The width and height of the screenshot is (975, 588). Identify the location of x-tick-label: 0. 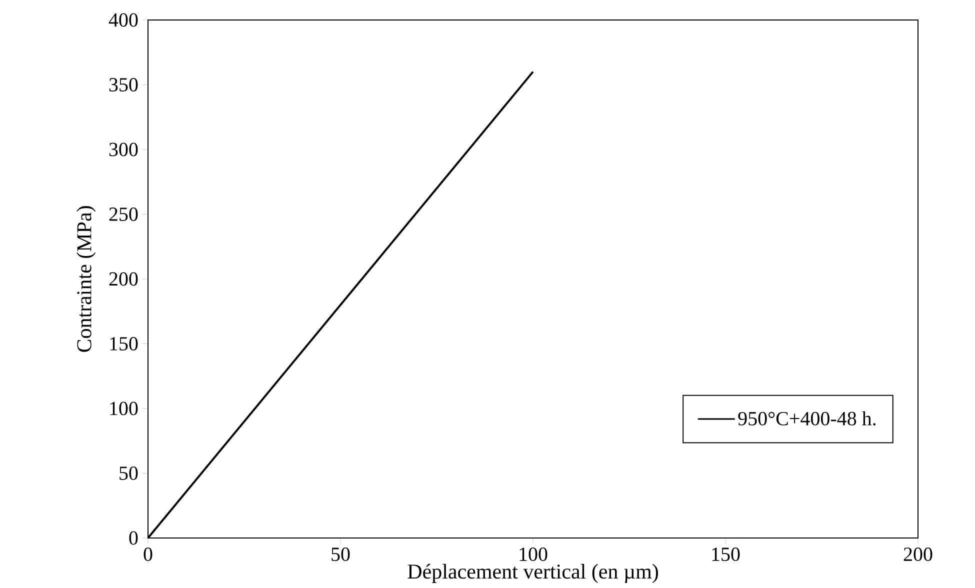
(148, 555).